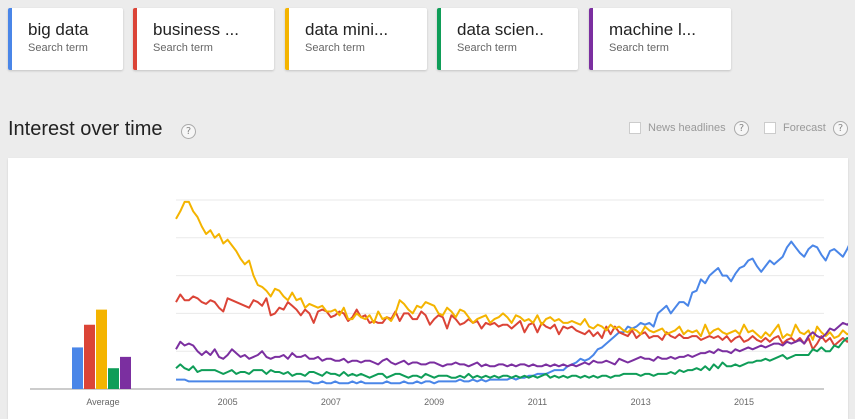  I want to click on forecast-option: Forecast, so click(795, 128).